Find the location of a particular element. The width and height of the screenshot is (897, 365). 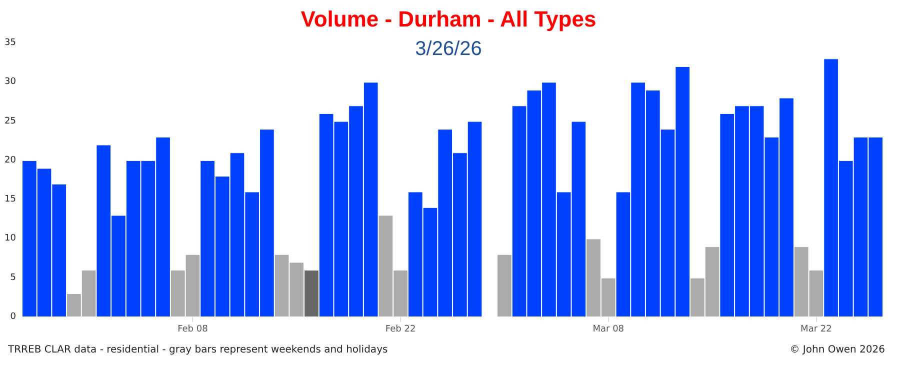

text: TRREB CLAR data - residential - gray bars represent weekends and holidays is located at coordinates (197, 350).